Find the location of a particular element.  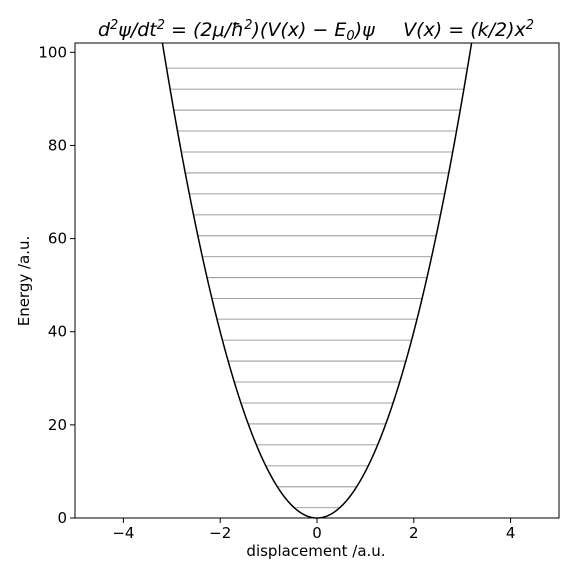

y-tick-label: 60 is located at coordinates (57, 239).